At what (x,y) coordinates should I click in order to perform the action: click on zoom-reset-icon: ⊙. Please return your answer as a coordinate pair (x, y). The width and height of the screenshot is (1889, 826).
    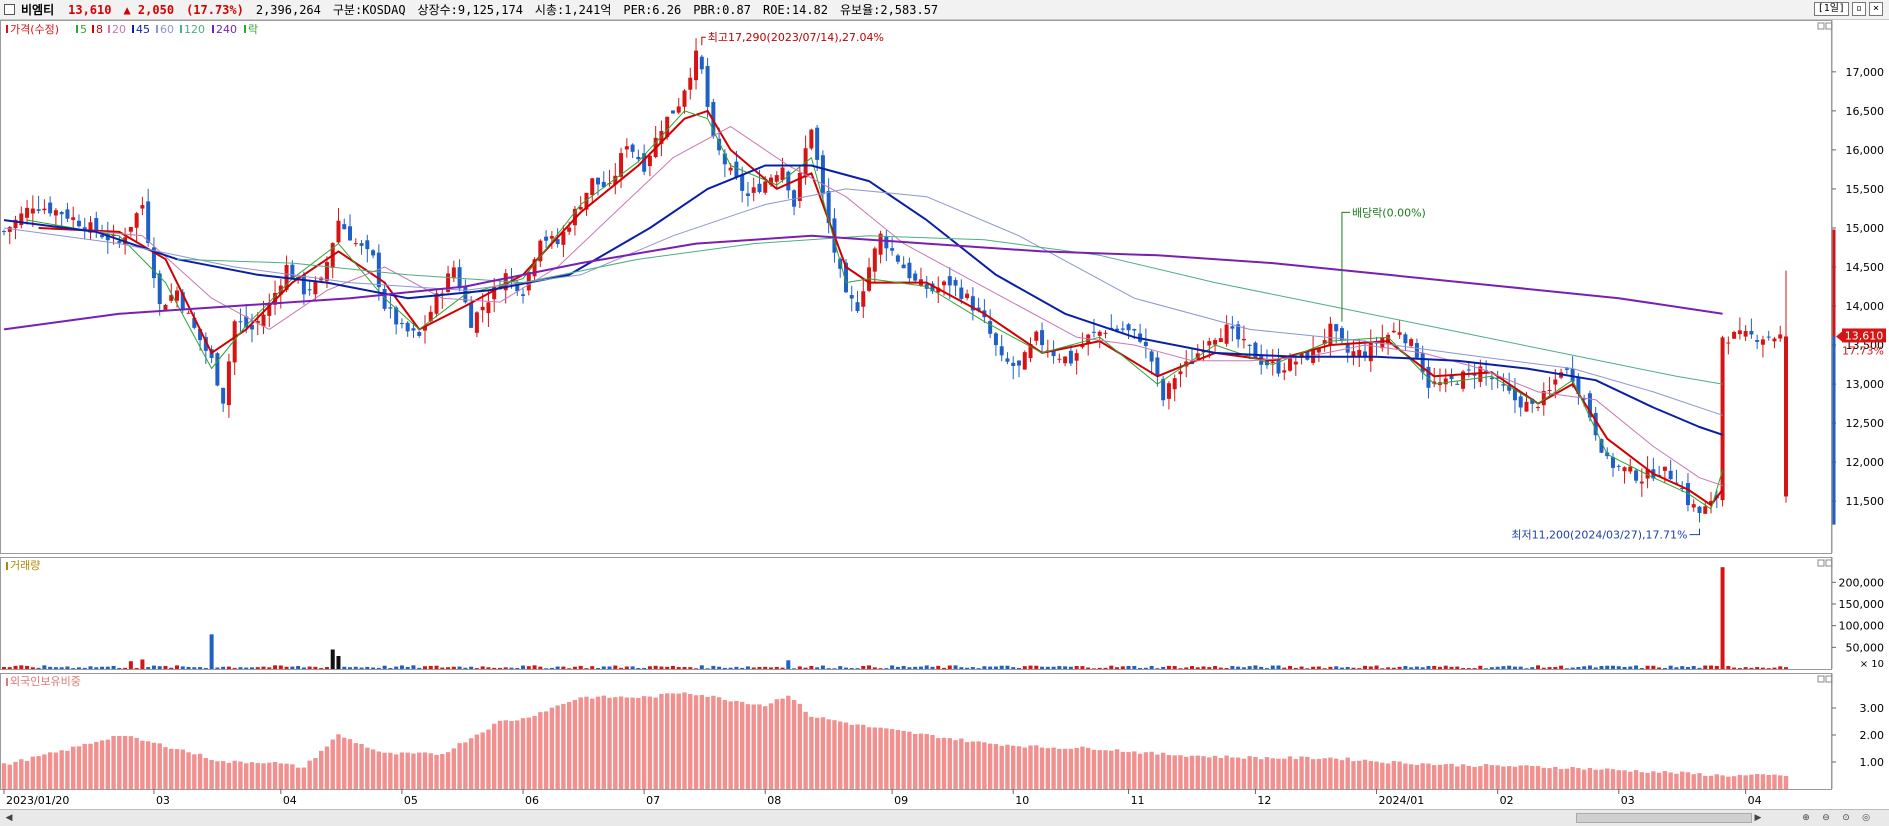
    Looking at the image, I should click on (1846, 818).